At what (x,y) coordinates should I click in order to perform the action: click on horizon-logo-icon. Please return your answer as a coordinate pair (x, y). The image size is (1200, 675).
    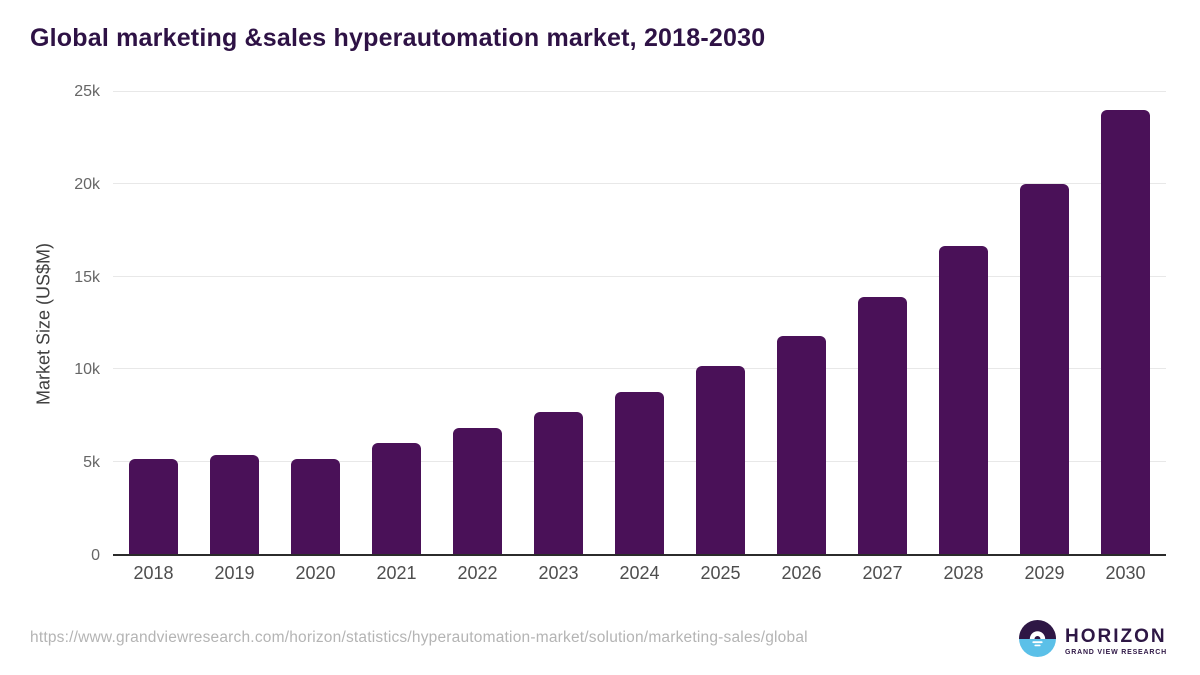
    Looking at the image, I should click on (1037, 641).